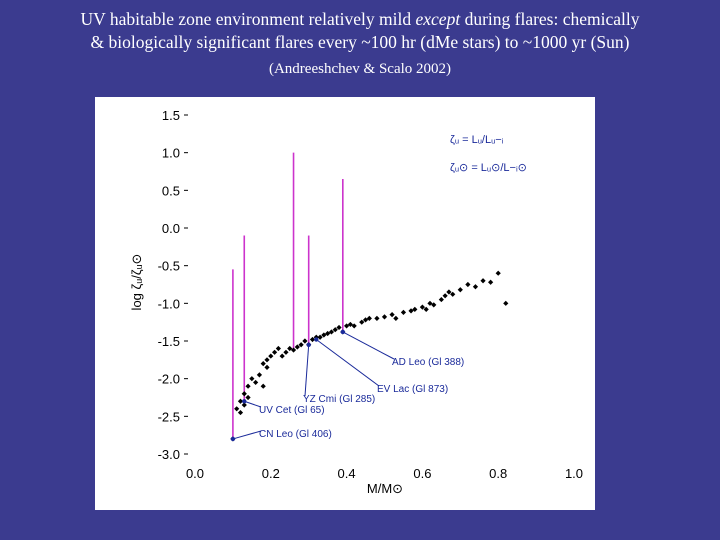 Image resolution: width=720 pixels, height=540 pixels. Describe the element at coordinates (169, 379) in the screenshot. I see `y-tick-label: -2.0` at that location.